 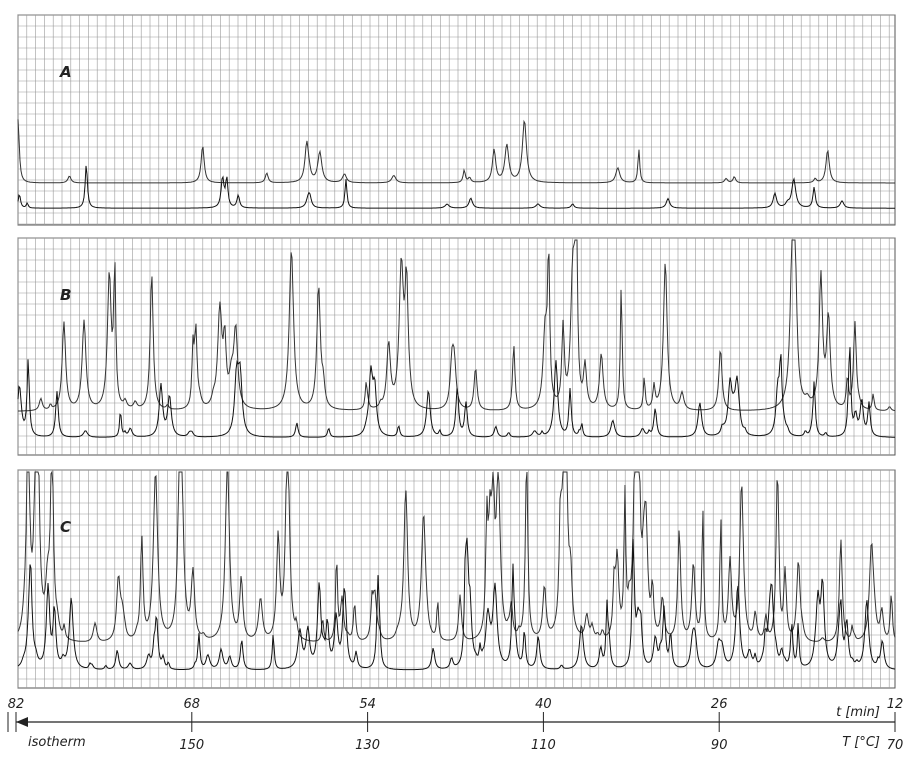 I want to click on isotherm-label: isotherm, so click(x=57, y=742).